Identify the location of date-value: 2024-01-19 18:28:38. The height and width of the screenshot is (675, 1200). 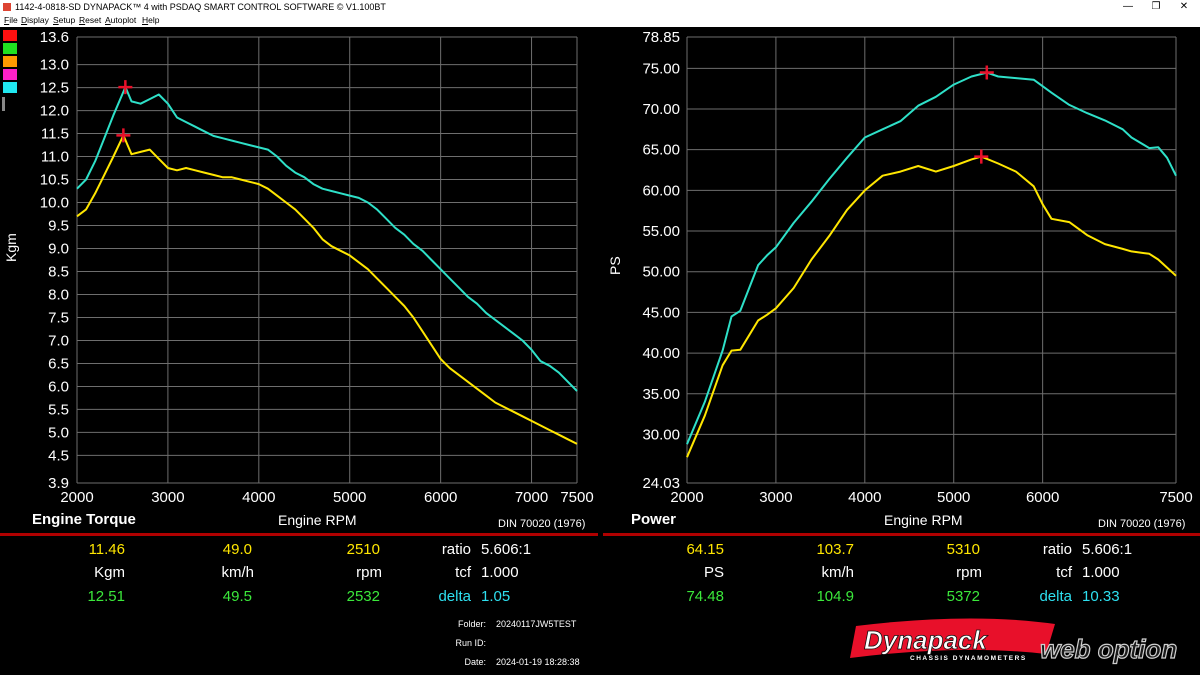
(538, 662).